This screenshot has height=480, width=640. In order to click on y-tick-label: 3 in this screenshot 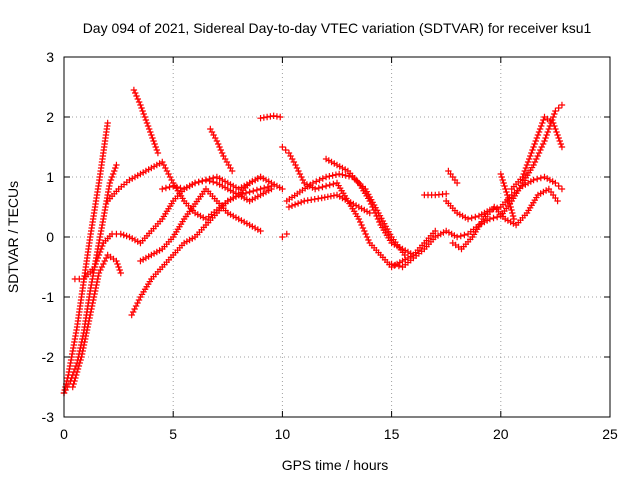, I will do `click(50, 57)`.